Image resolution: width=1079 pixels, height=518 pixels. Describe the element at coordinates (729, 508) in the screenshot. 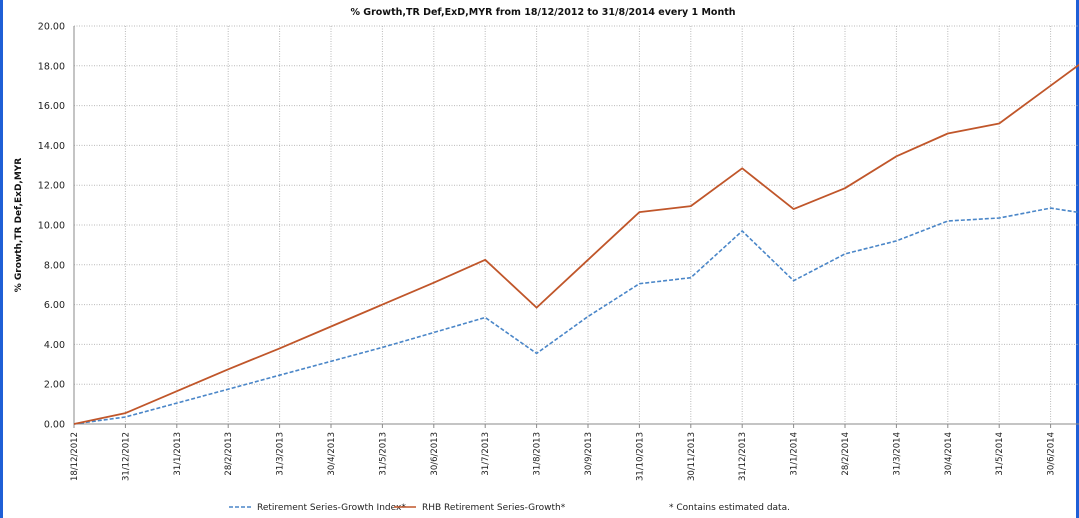

I see `legend-note: * Contains estimated data.` at that location.